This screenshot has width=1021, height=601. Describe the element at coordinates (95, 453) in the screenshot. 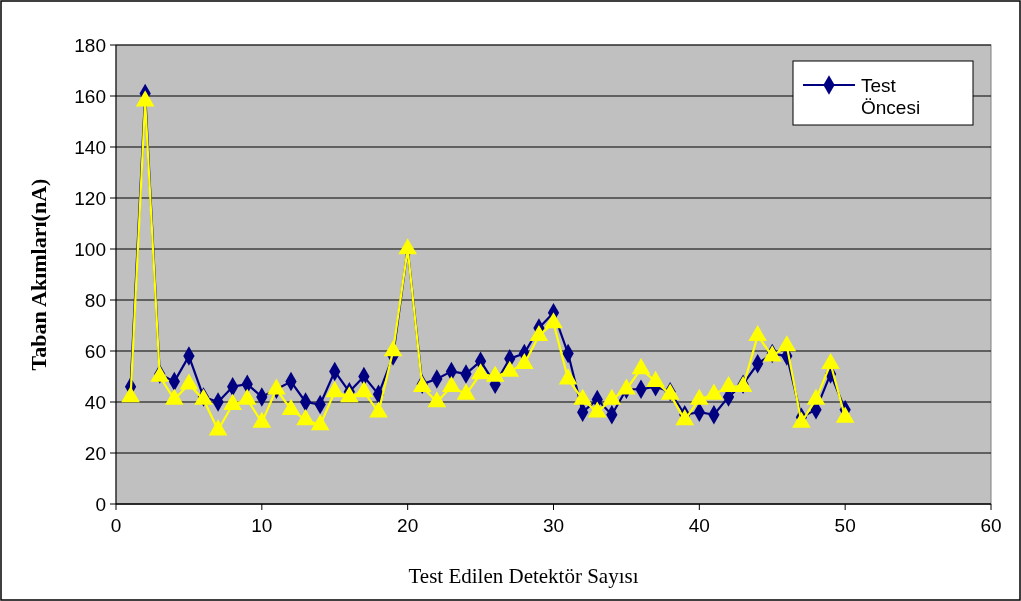

I see `y-tick-label: 20` at that location.